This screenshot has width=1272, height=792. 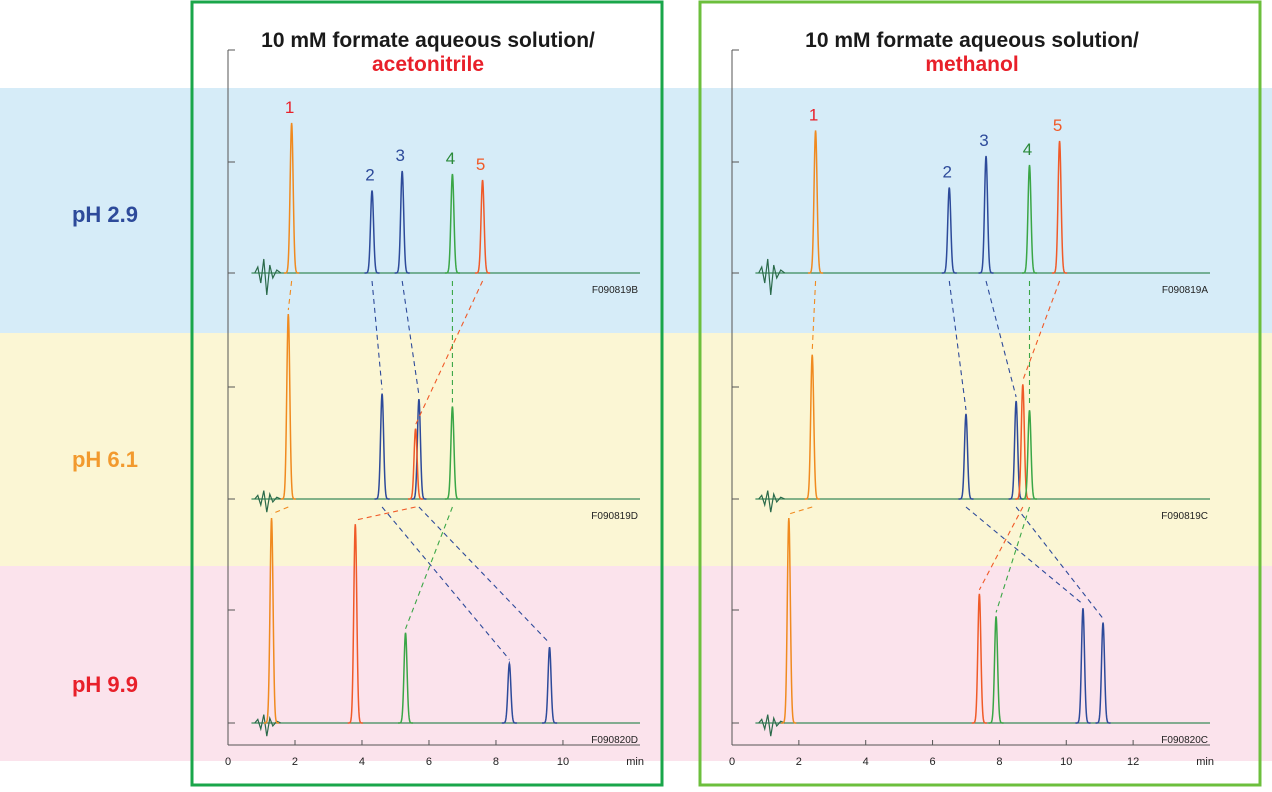 What do you see at coordinates (971, 64) in the screenshot?
I see `chart-title-line2: methanol` at bounding box center [971, 64].